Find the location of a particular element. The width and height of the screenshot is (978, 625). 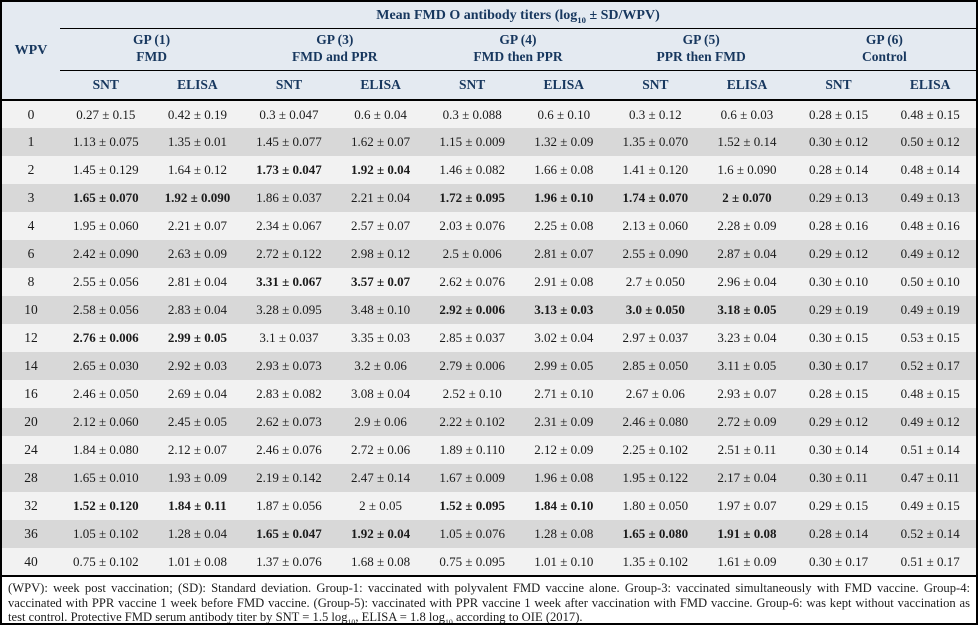

titer-cell: 2.51 ± 0.11 is located at coordinates (747, 450).